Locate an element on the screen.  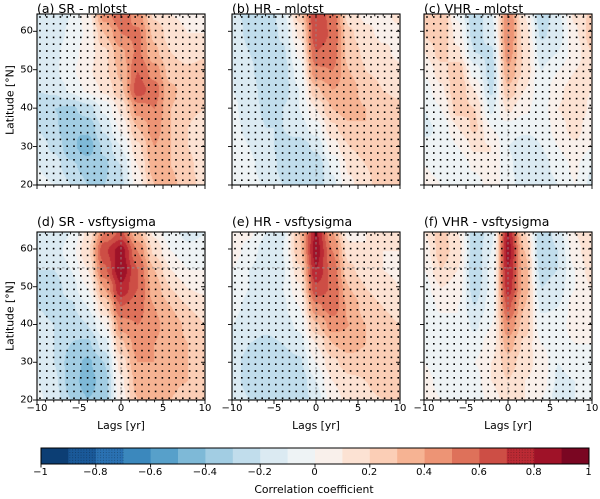
y-axis-label-row1: Latitude [°N] is located at coordinates (10, 100).